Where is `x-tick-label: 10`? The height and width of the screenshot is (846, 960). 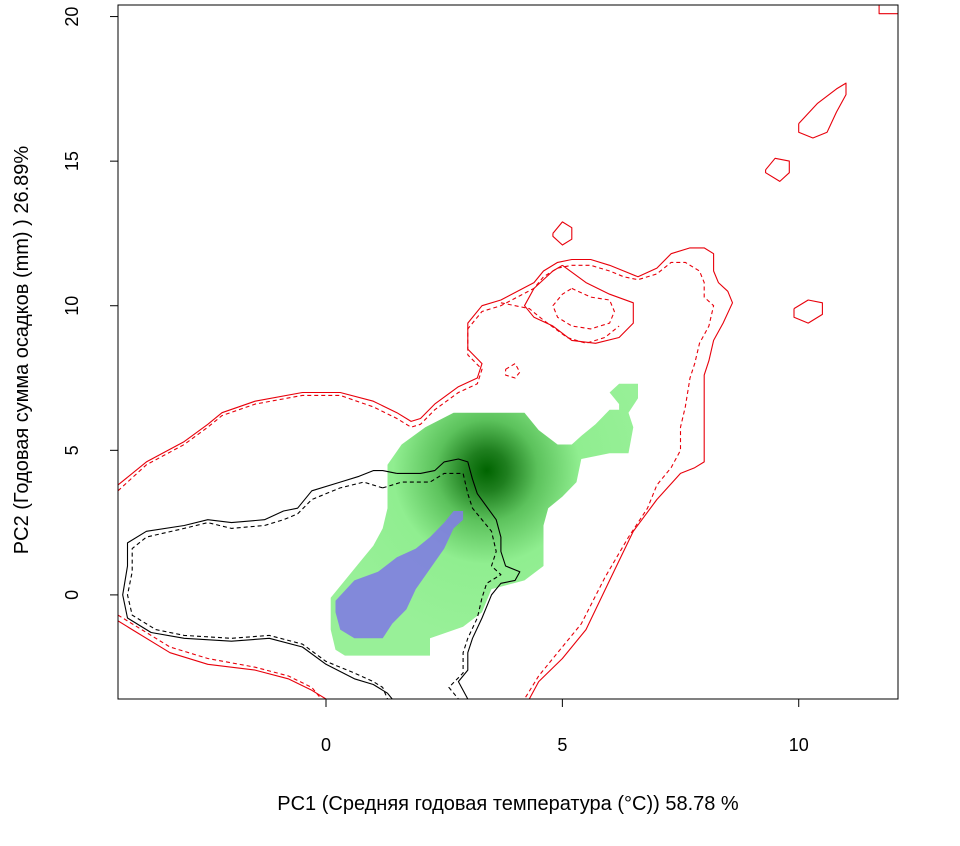
x-tick-label: 10 is located at coordinates (799, 745).